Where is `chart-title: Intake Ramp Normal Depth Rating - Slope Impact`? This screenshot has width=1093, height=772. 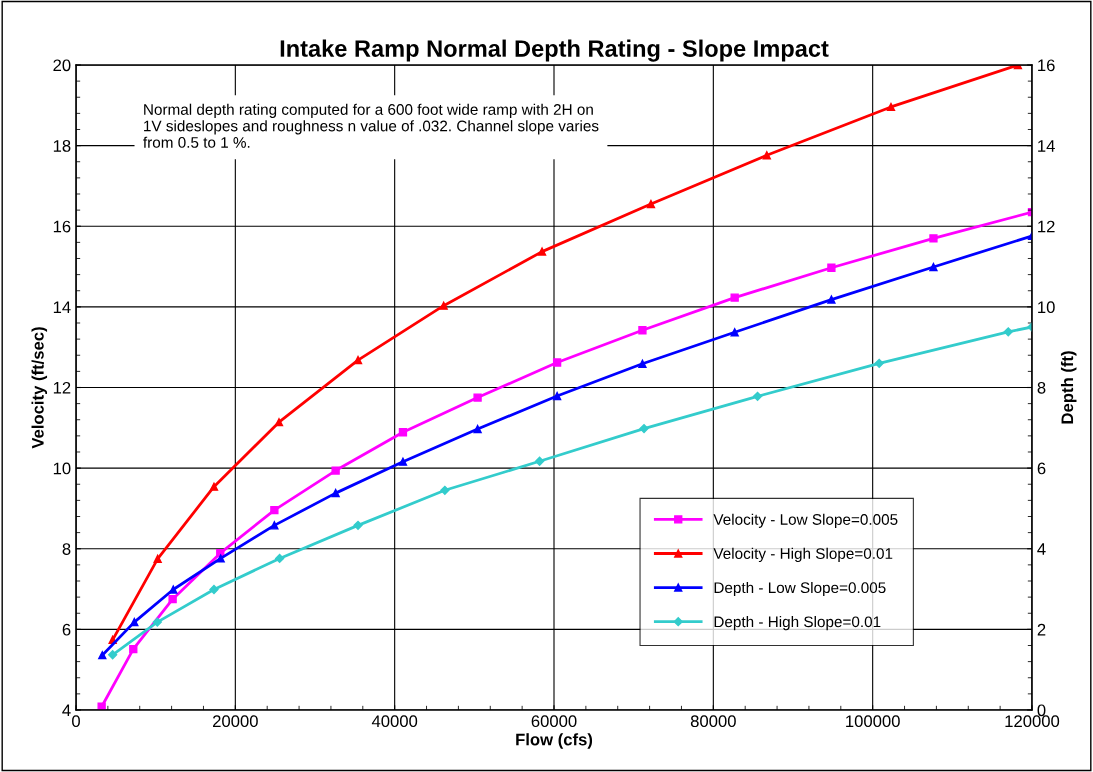 chart-title: Intake Ramp Normal Depth Rating - Slope Impact is located at coordinates (554, 50).